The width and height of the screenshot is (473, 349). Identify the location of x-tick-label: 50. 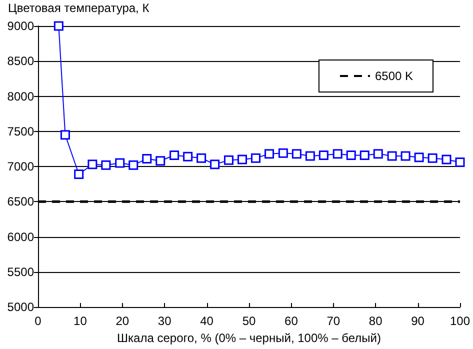
(249, 321).